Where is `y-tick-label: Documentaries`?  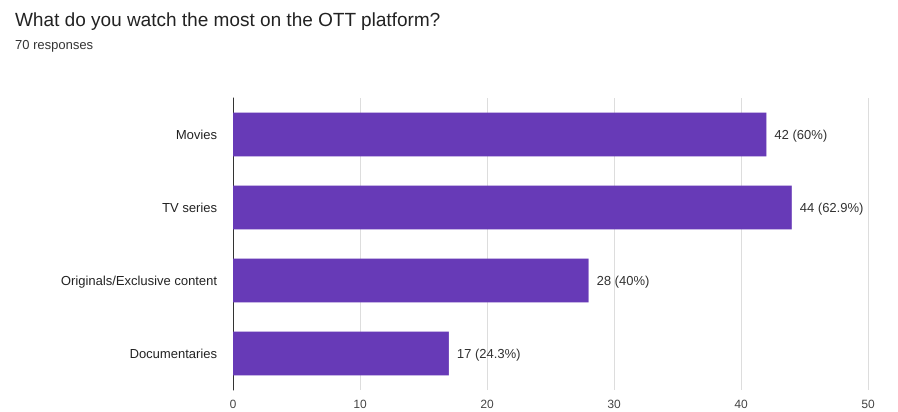 y-tick-label: Documentaries is located at coordinates (174, 353).